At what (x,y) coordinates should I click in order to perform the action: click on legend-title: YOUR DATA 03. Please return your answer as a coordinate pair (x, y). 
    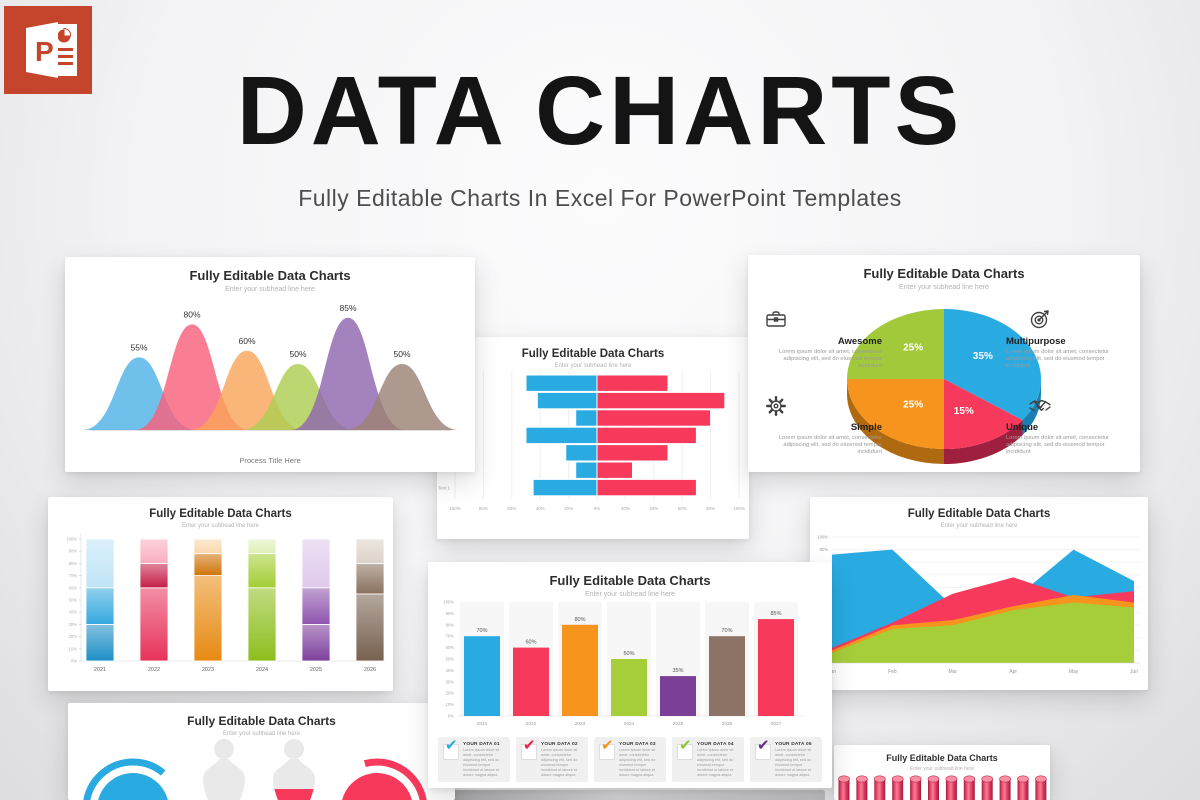
    Looking at the image, I should click on (637, 744).